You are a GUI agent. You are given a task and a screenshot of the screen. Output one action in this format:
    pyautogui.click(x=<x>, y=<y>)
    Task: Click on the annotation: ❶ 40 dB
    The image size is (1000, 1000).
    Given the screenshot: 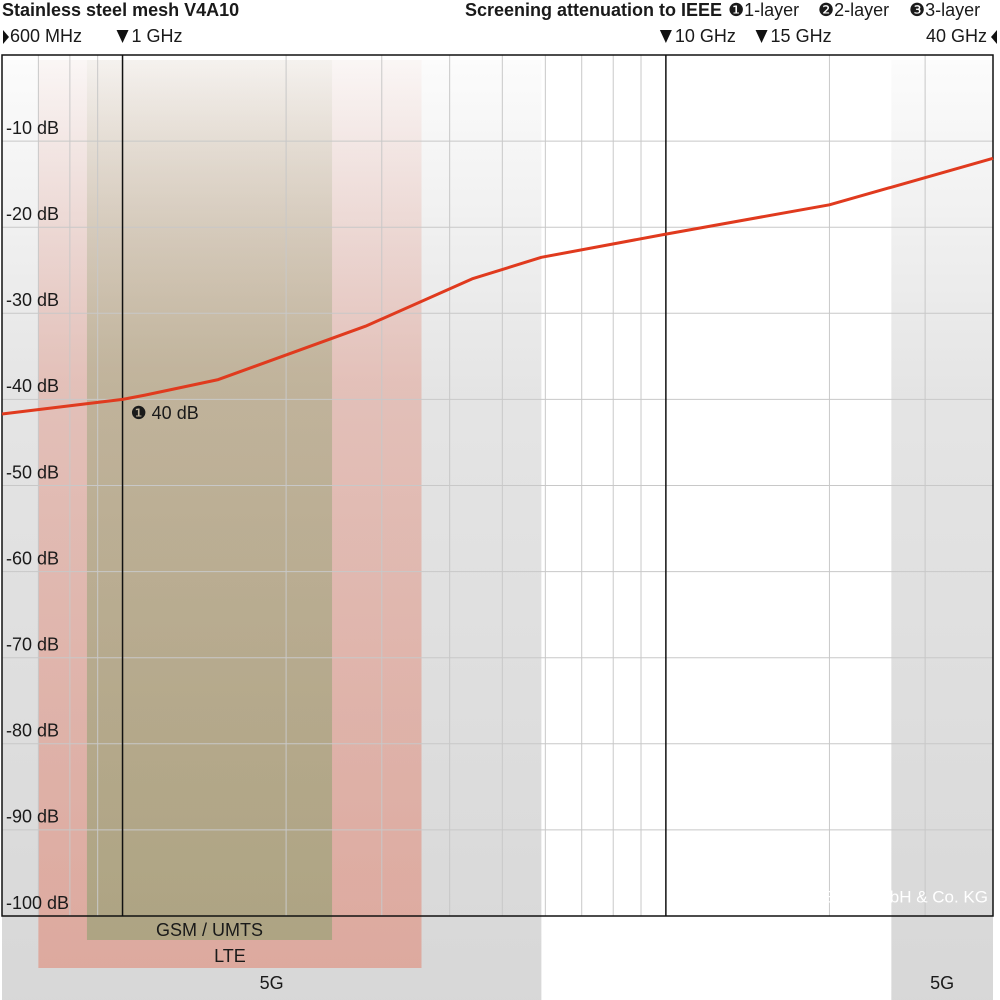 What is the action you would take?
    pyautogui.click(x=165, y=413)
    